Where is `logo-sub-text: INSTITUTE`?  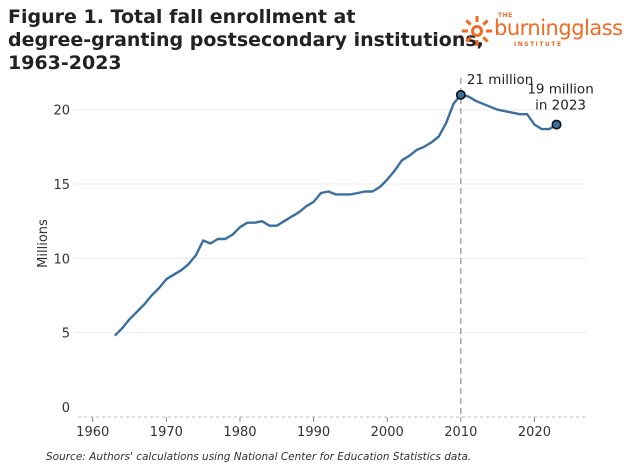
logo-sub-text: INSTITUTE is located at coordinates (538, 44).